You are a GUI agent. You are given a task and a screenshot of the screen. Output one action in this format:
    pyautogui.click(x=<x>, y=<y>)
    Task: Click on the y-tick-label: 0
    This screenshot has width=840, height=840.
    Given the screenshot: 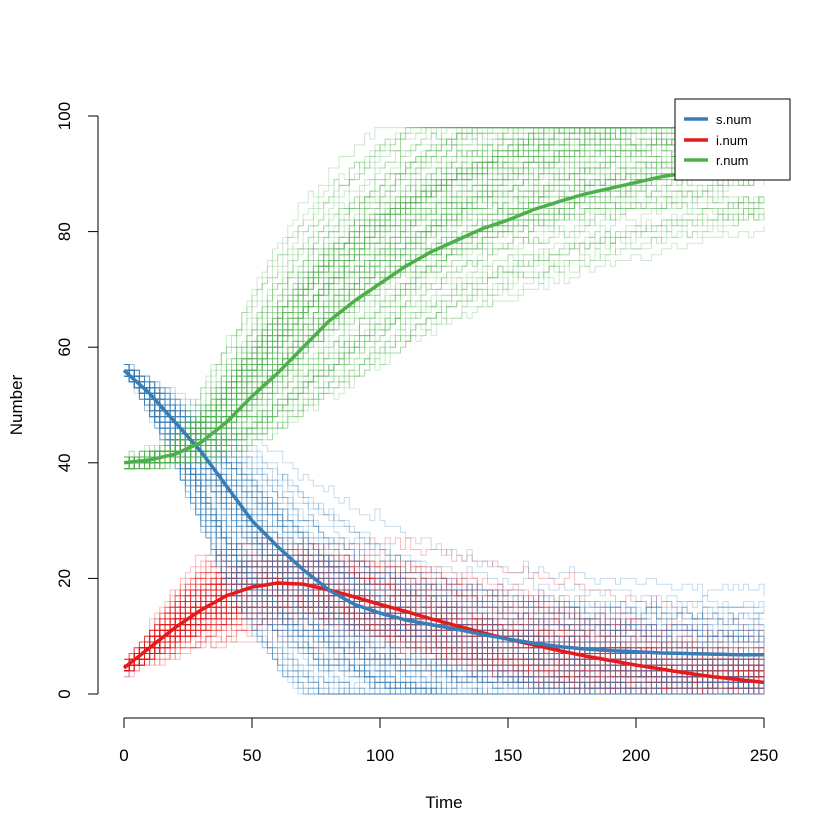 What is the action you would take?
    pyautogui.click(x=64, y=693)
    